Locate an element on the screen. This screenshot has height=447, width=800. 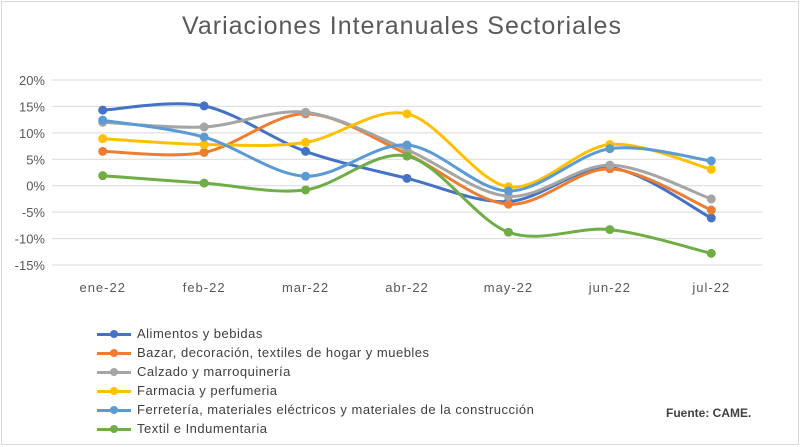
legend-label: Textil e Indumentaria is located at coordinates (202, 428).